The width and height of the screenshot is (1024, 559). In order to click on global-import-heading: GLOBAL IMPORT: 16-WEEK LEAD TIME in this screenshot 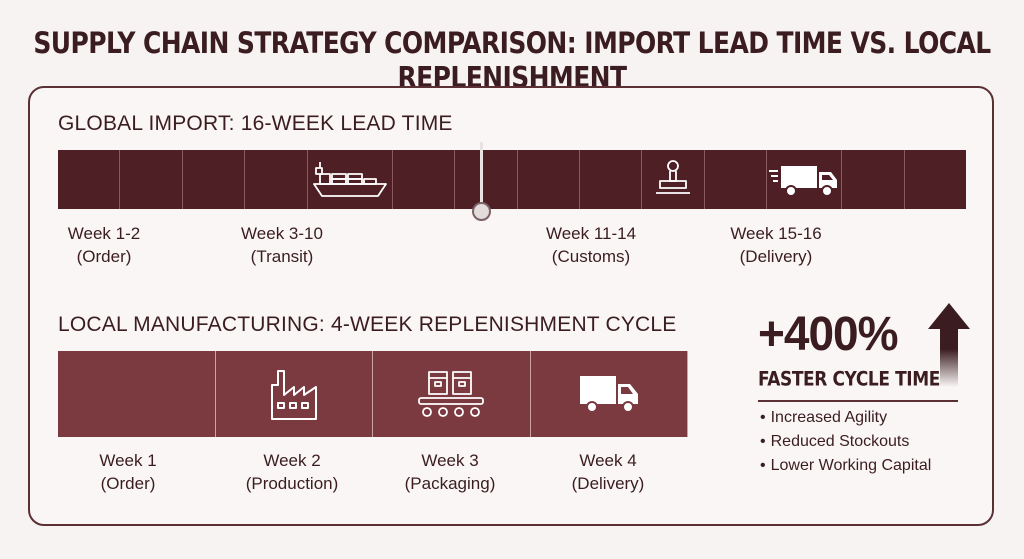, I will do `click(255, 123)`.